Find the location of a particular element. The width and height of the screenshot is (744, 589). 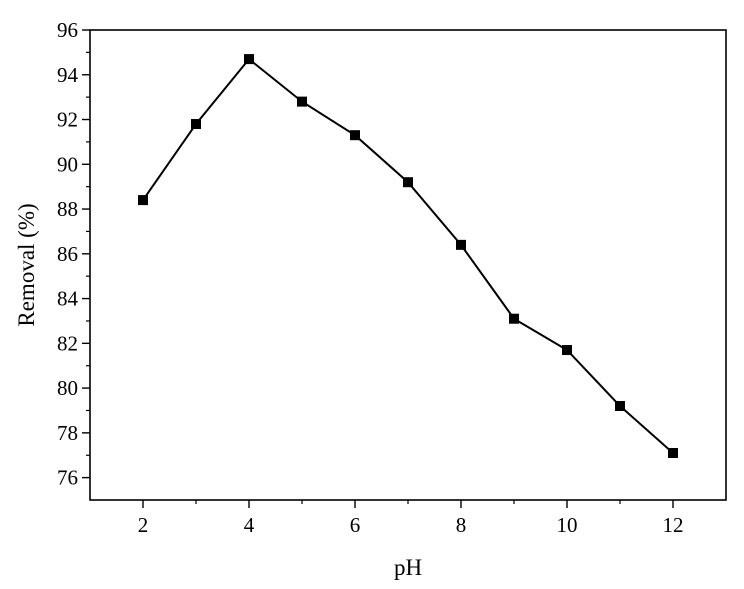

y-tick-label: 76 is located at coordinates (67, 478).